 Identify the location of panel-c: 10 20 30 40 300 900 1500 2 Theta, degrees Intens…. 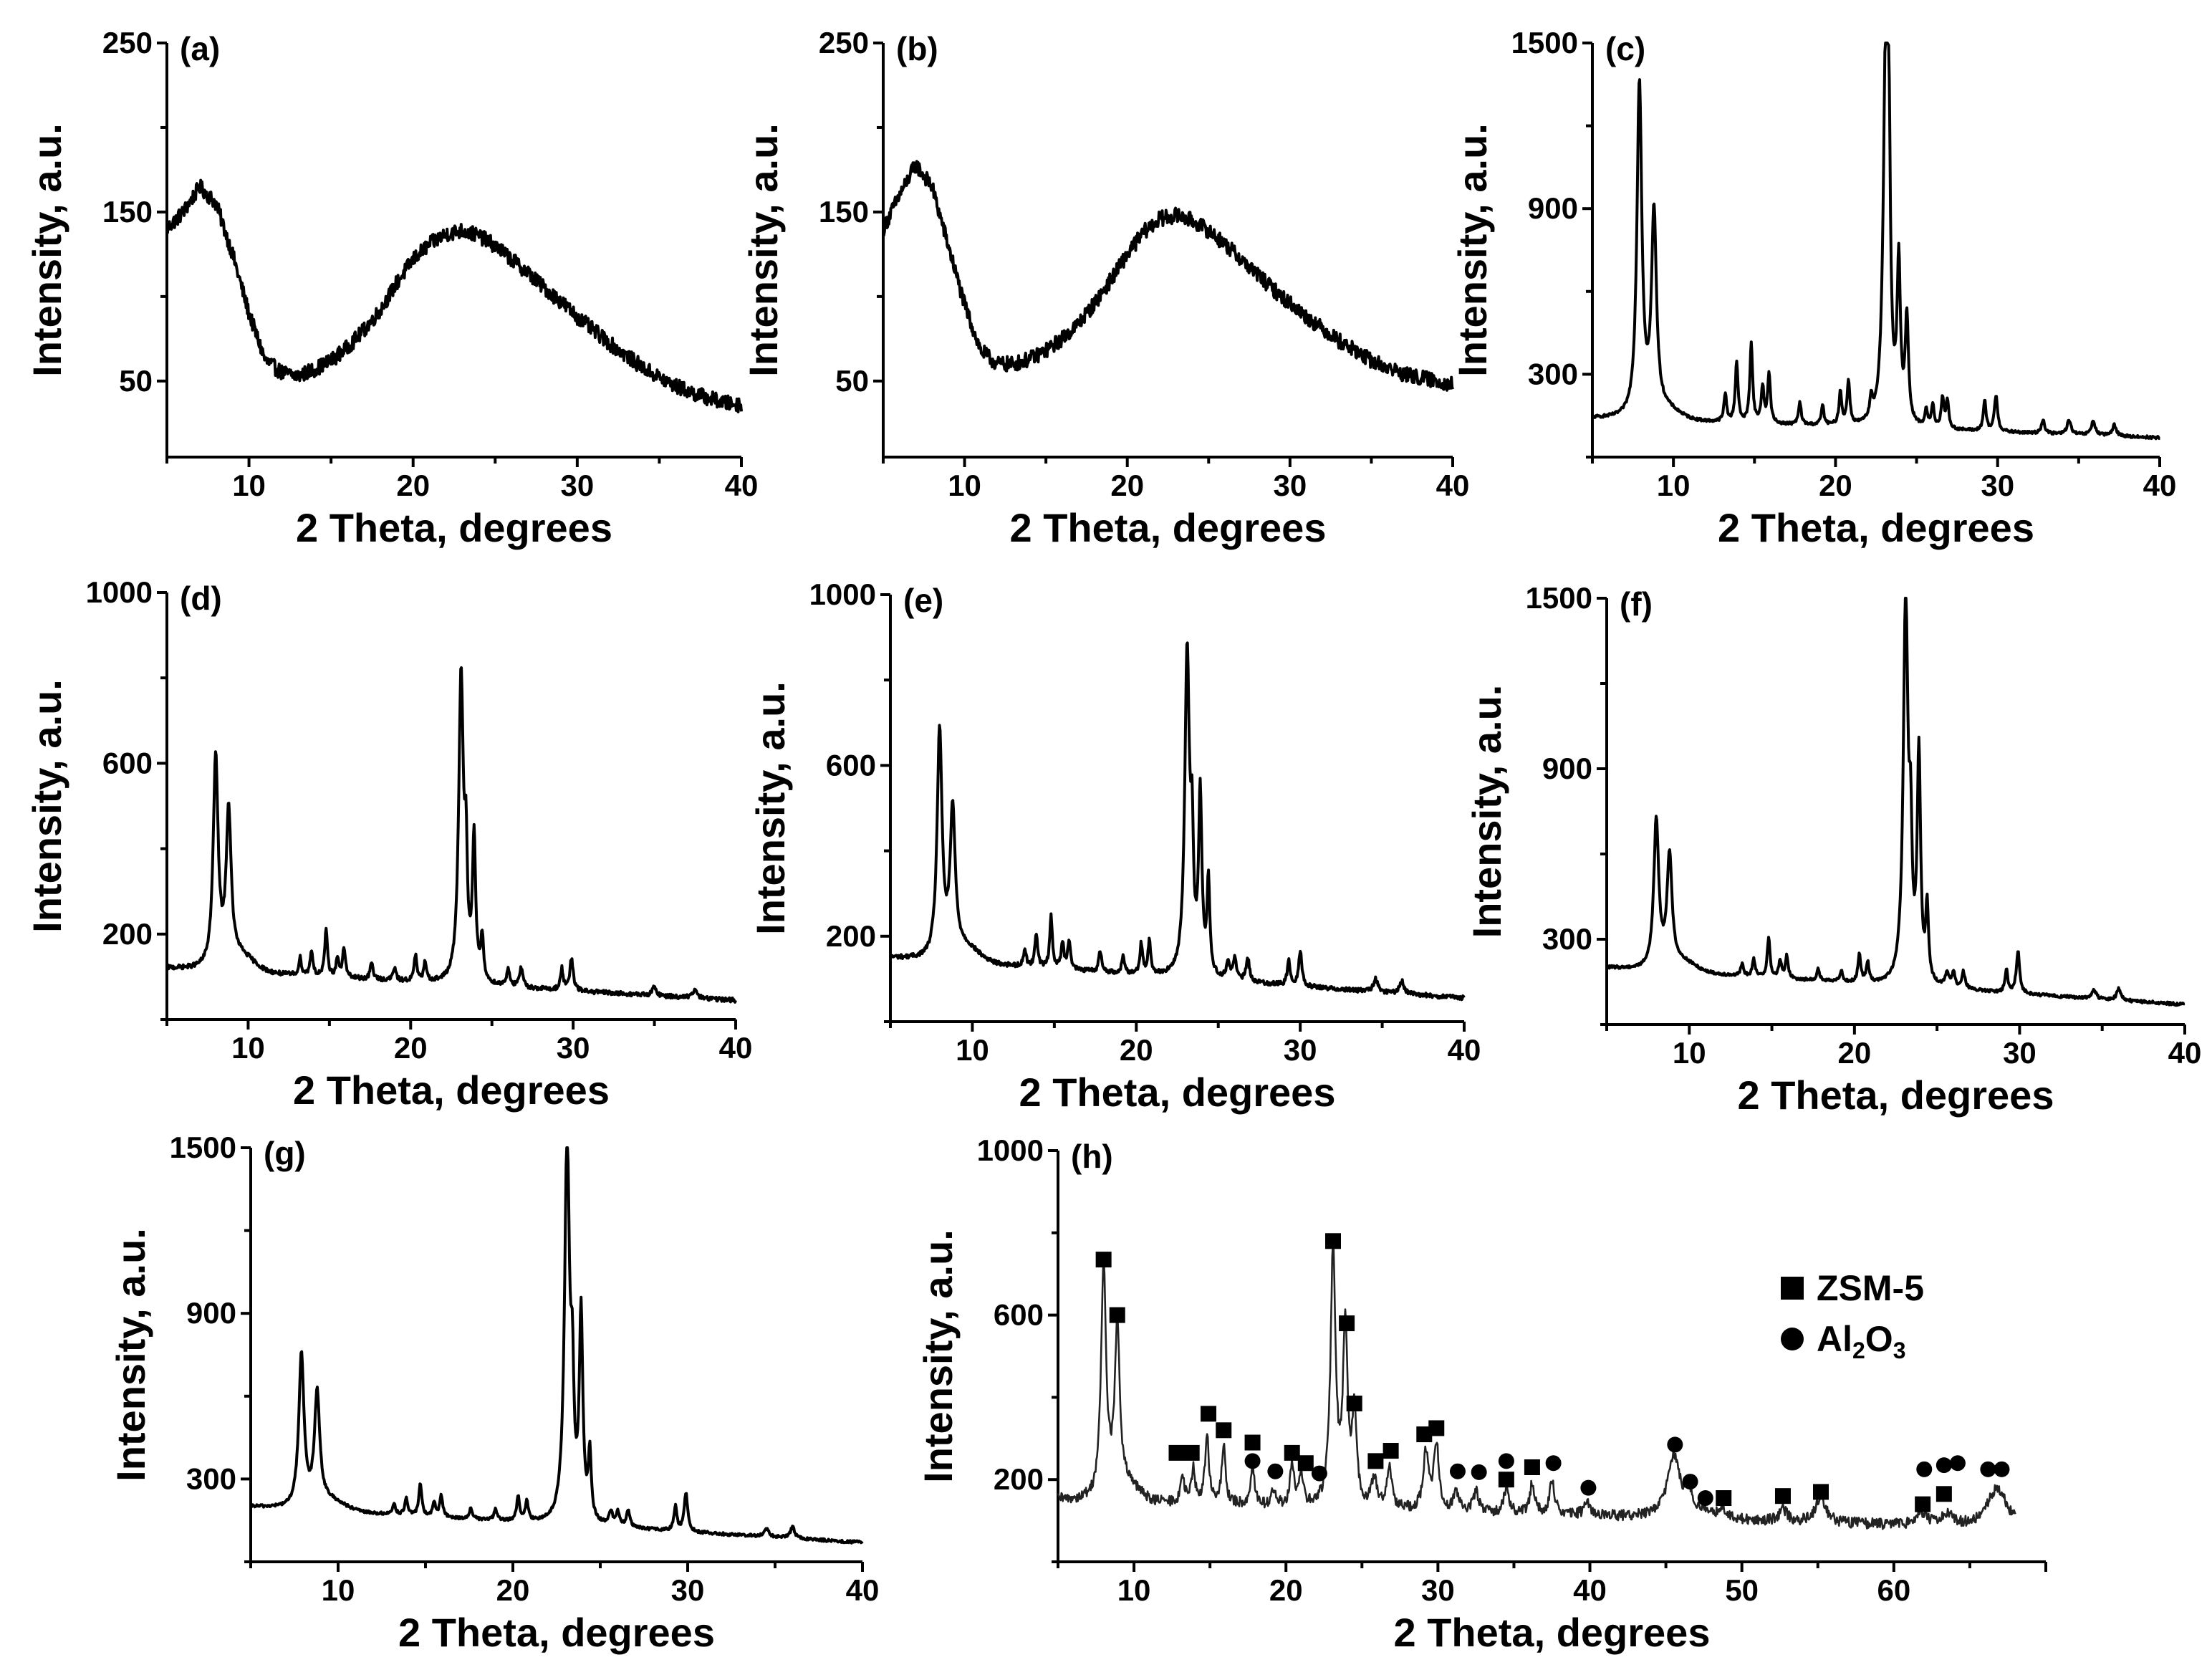
(1813, 288).